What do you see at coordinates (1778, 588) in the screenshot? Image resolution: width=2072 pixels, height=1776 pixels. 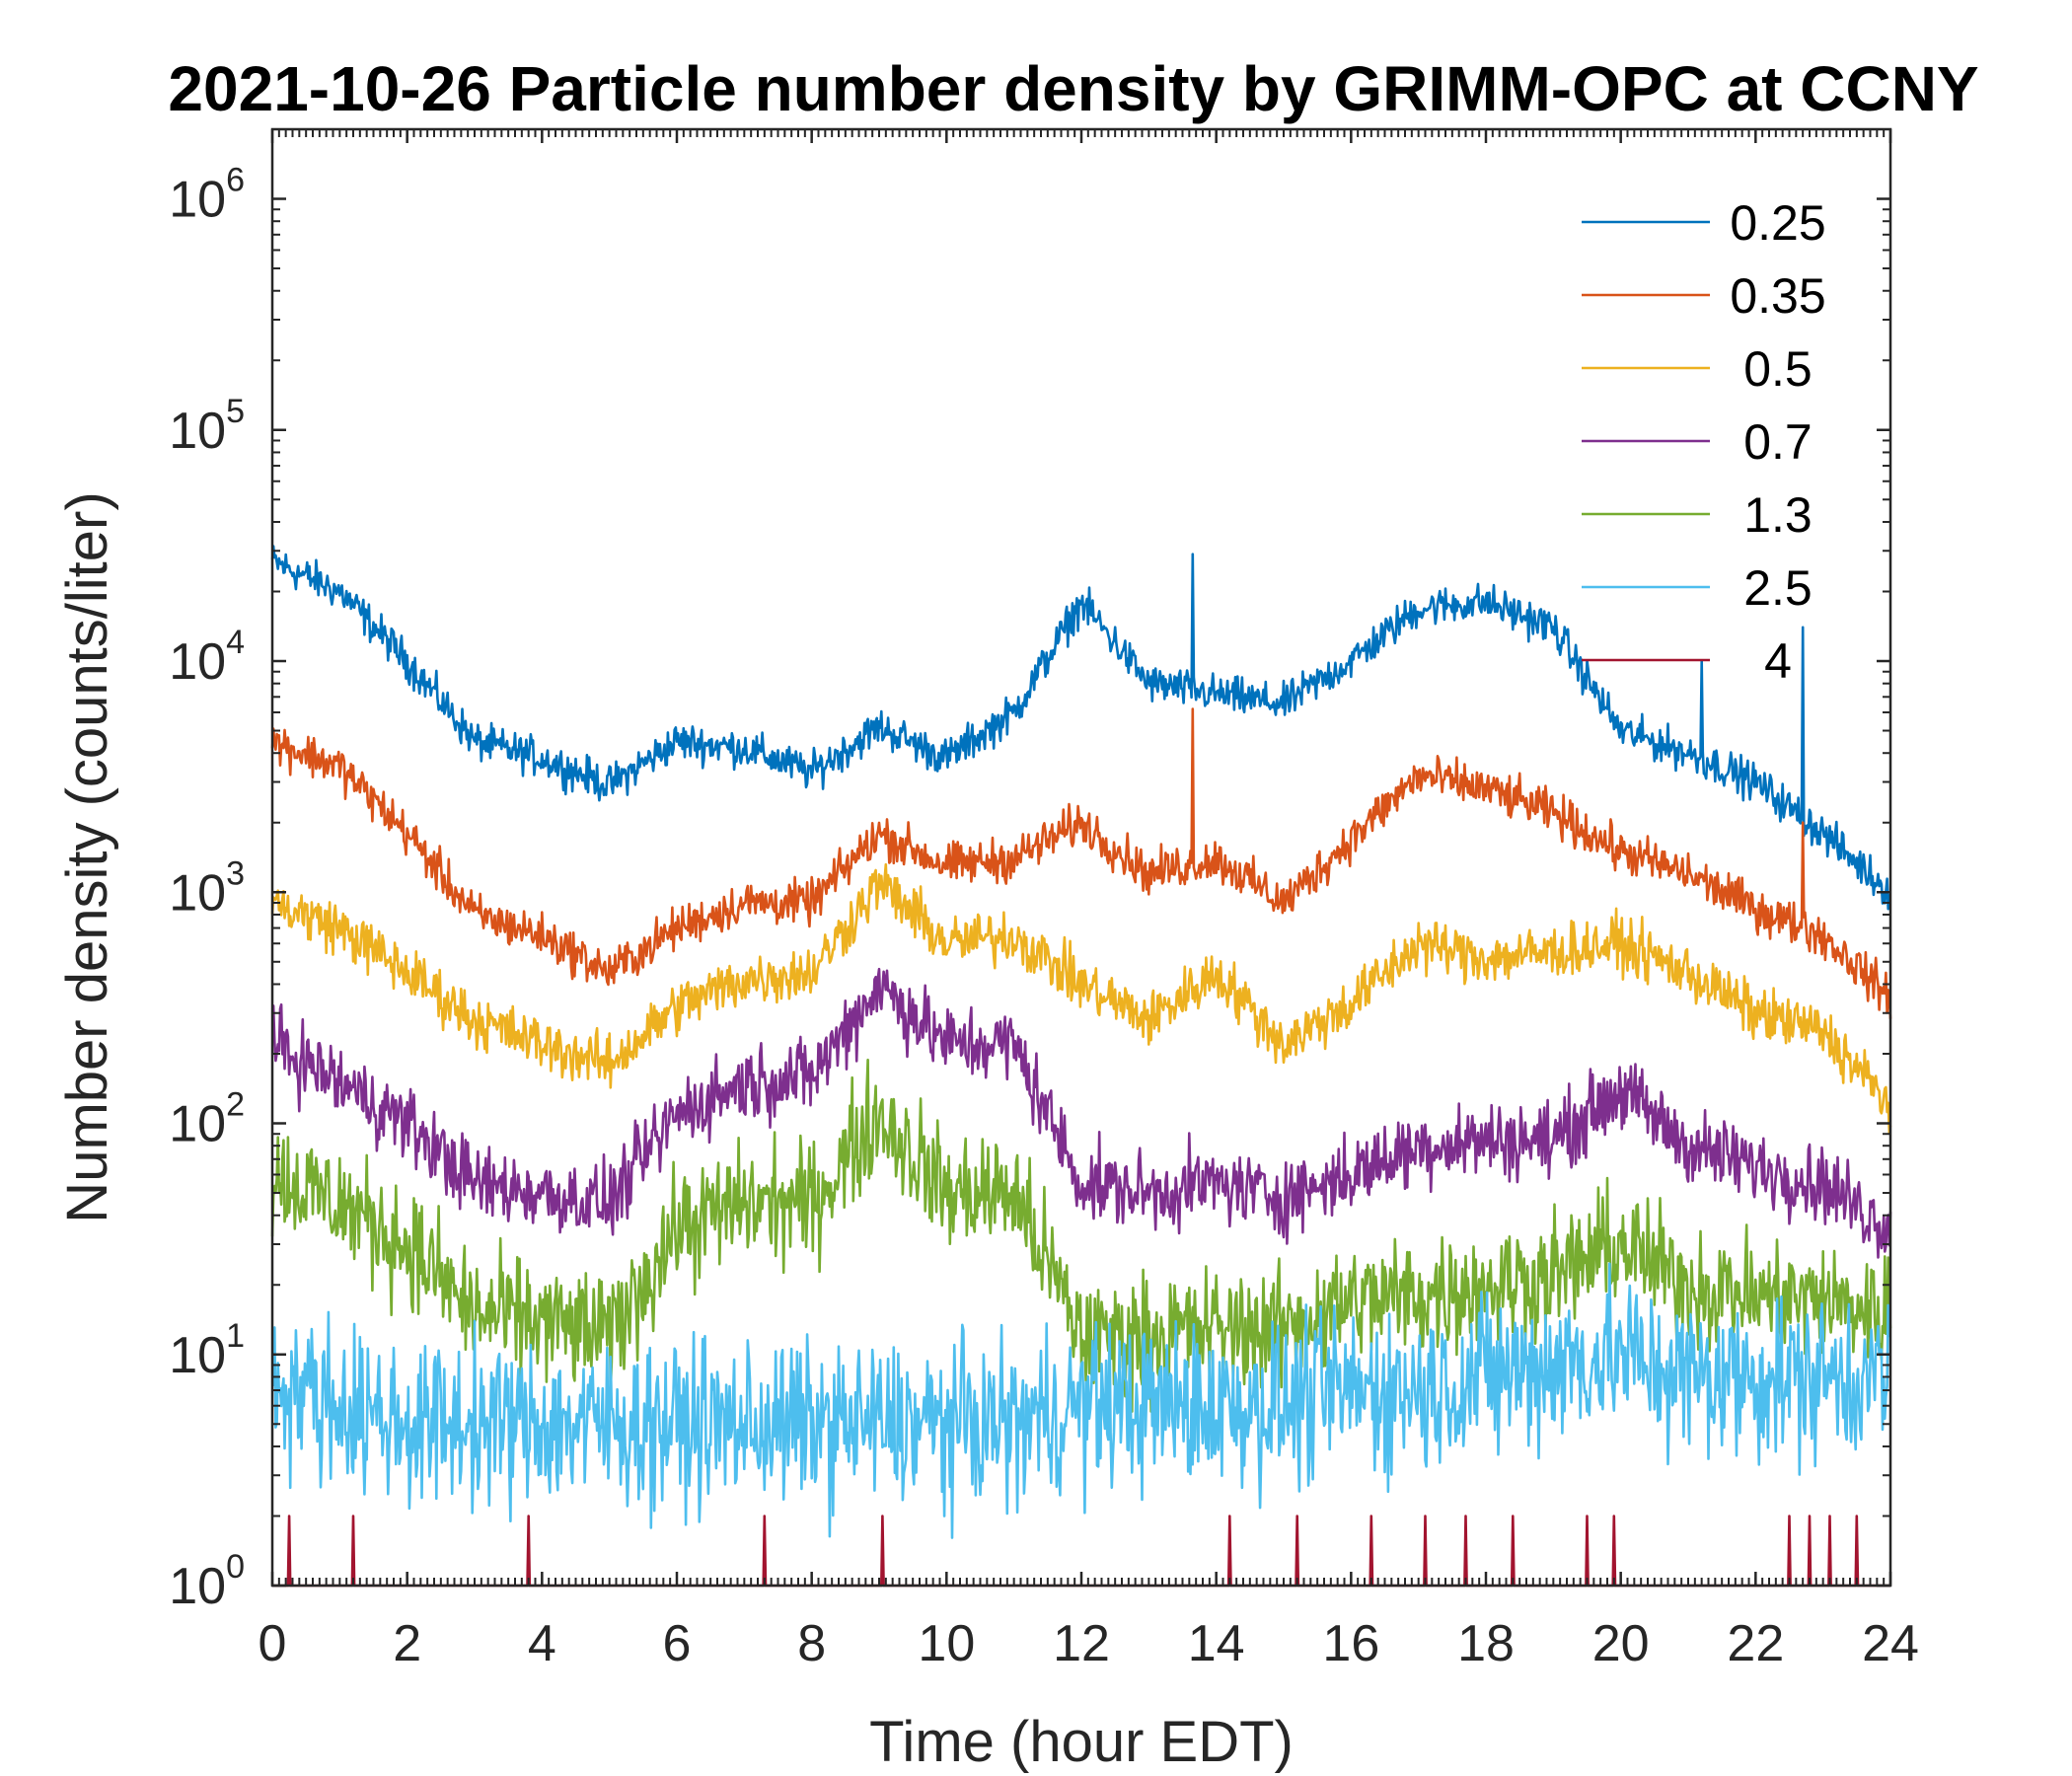 I see `legend-label-2.5: 2.5` at bounding box center [1778, 588].